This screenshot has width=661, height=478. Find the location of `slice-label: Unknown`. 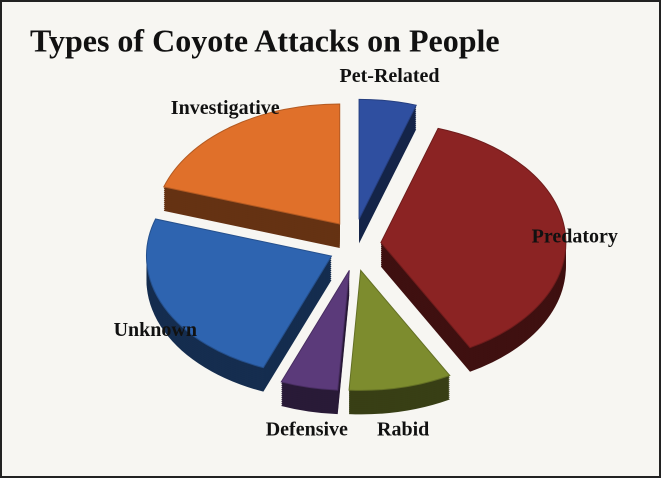

slice-label: Unknown is located at coordinates (155, 330).